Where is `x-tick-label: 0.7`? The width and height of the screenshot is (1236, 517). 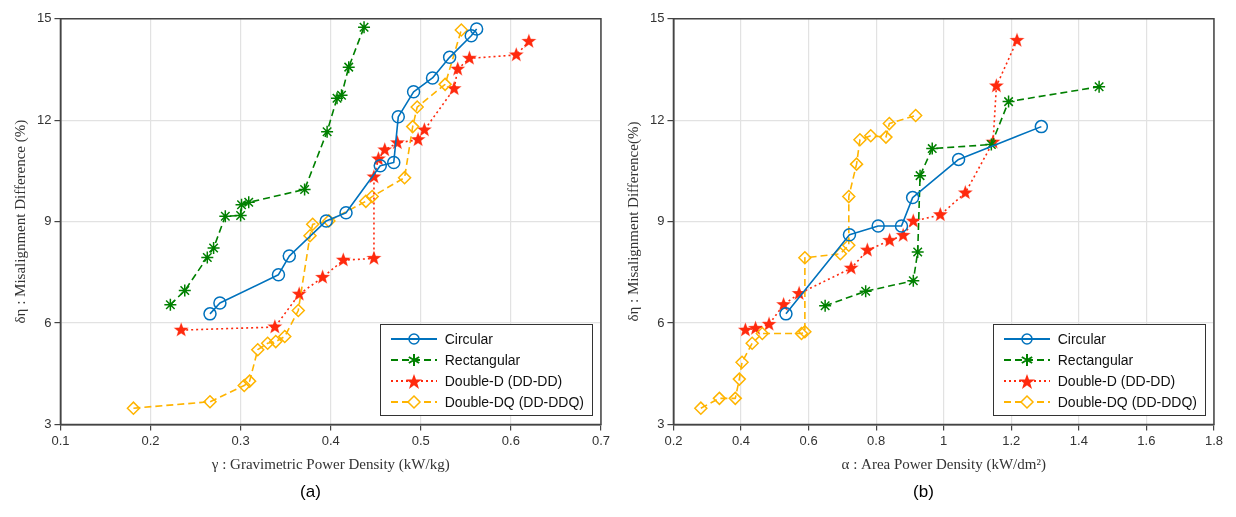
x-tick-label: 0.7 is located at coordinates (600, 440).